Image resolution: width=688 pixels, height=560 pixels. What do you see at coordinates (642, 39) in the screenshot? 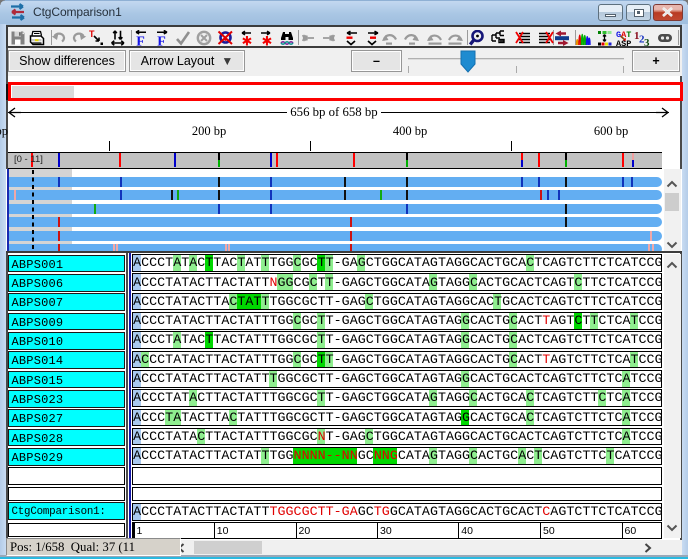
I see `svg-text: 2` at bounding box center [642, 39].